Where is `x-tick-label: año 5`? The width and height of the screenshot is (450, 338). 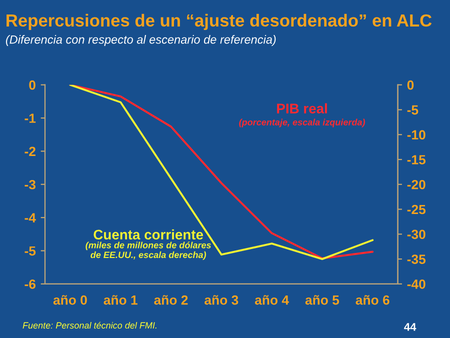
x-tick-label: año 5 is located at coordinates (322, 300).